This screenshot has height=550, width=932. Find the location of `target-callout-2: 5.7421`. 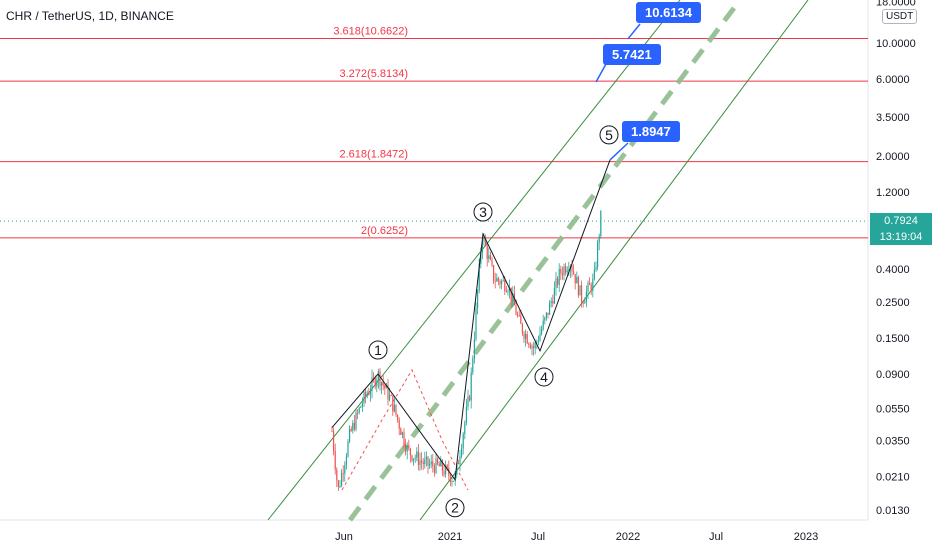

target-callout-2: 5.7421 is located at coordinates (632, 54).